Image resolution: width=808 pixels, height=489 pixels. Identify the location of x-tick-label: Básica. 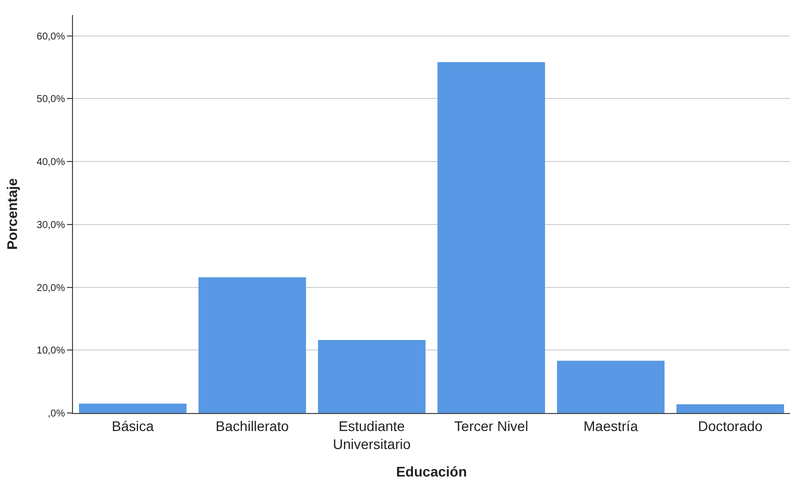
(133, 426).